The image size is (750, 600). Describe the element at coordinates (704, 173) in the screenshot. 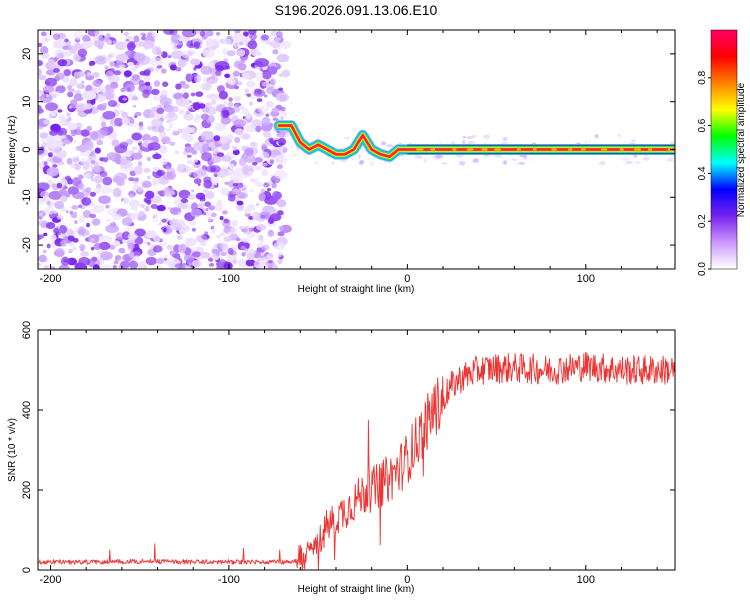

I see `colorbar-ticks: 0.0 0.2 0.4 0.6 0.8` at that location.